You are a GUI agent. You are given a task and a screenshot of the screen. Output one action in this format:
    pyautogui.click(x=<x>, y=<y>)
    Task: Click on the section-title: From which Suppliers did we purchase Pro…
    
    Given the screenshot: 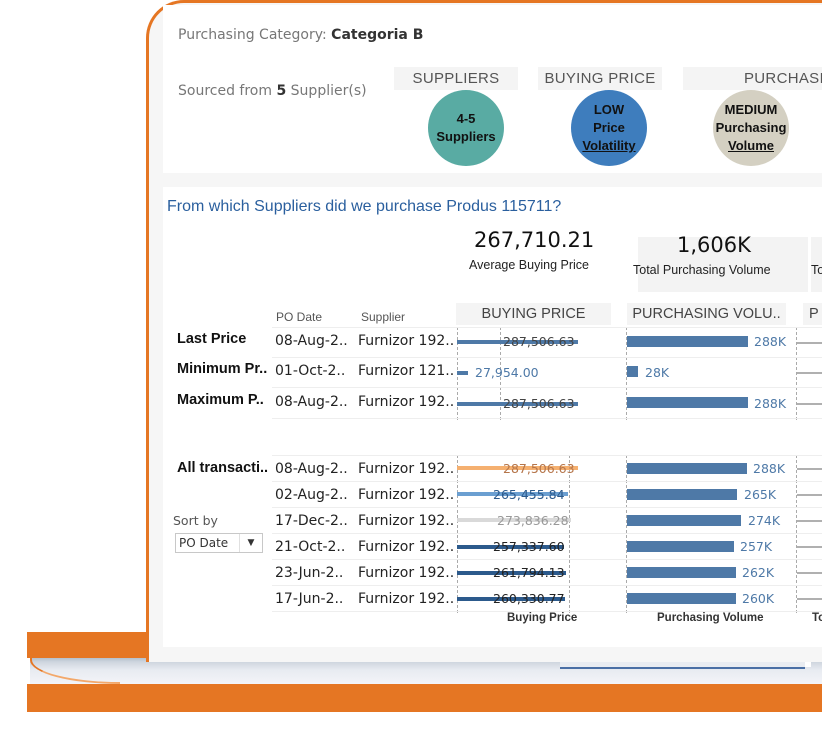 What is the action you would take?
    pyautogui.click(x=364, y=206)
    